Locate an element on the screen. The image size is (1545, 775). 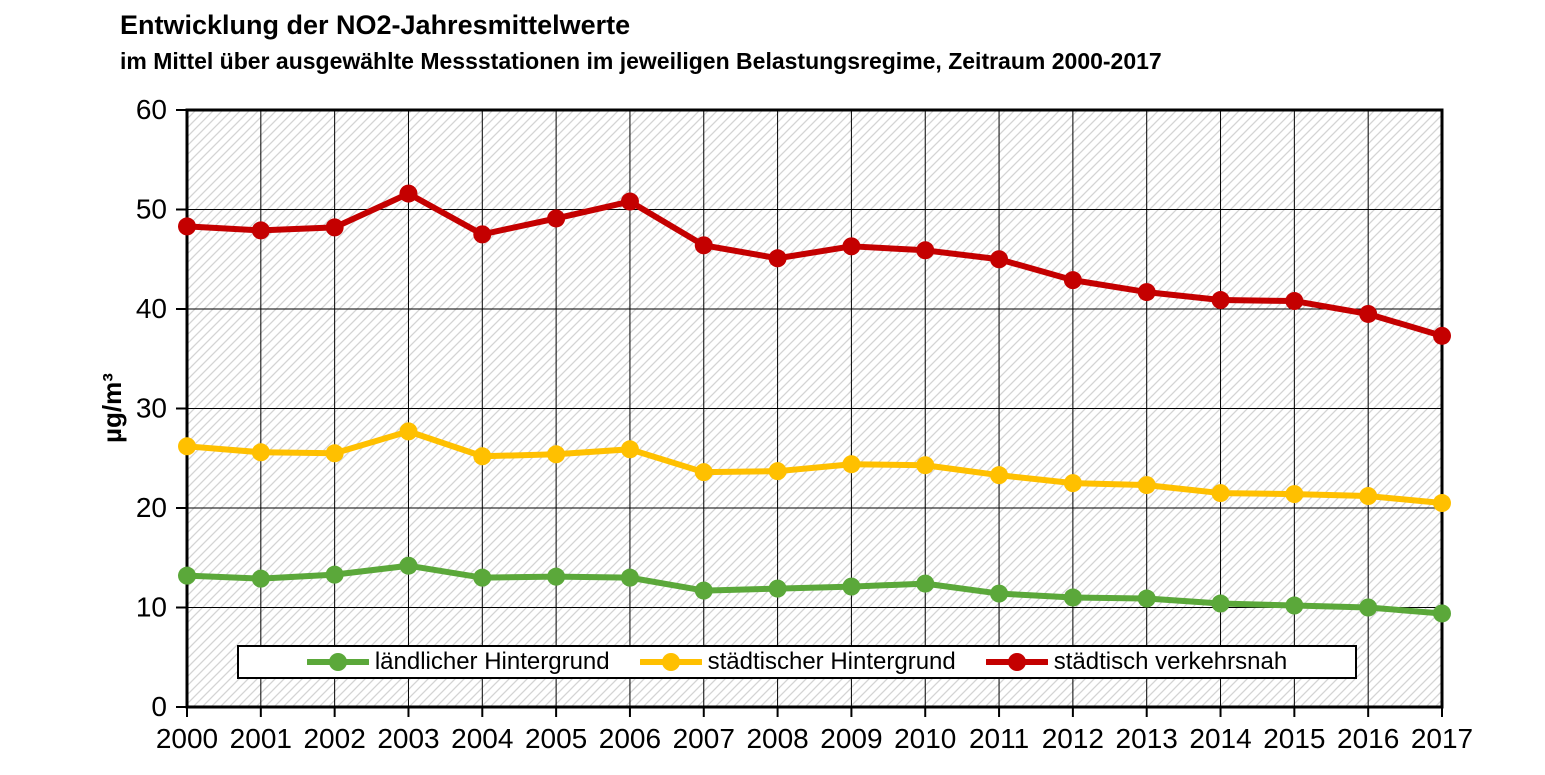
y-tick-label: 40 is located at coordinates (151, 308).